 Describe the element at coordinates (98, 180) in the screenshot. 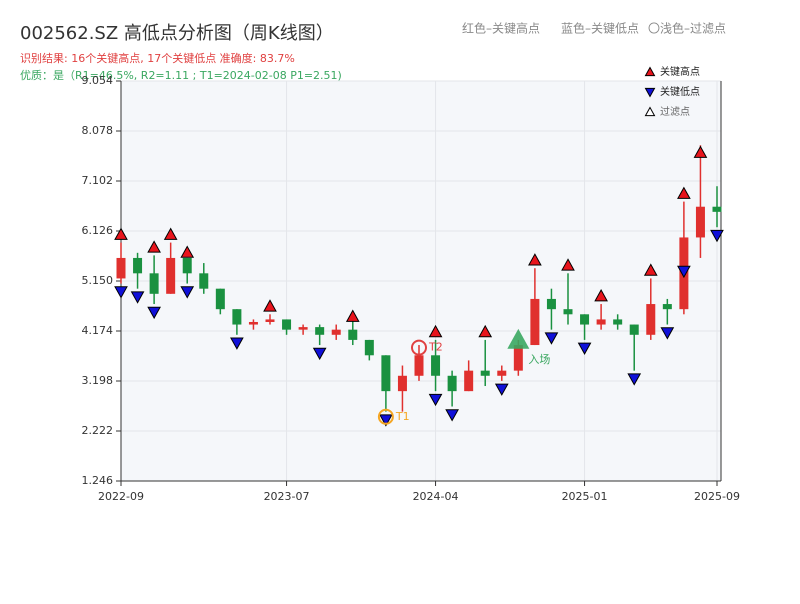

I see `y-tick-label: 7.102` at that location.